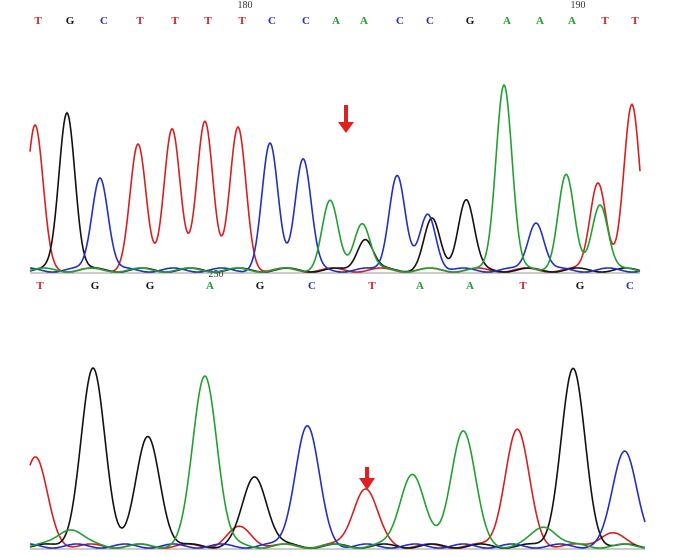  I want to click on position-label: 180, so click(245, 5).